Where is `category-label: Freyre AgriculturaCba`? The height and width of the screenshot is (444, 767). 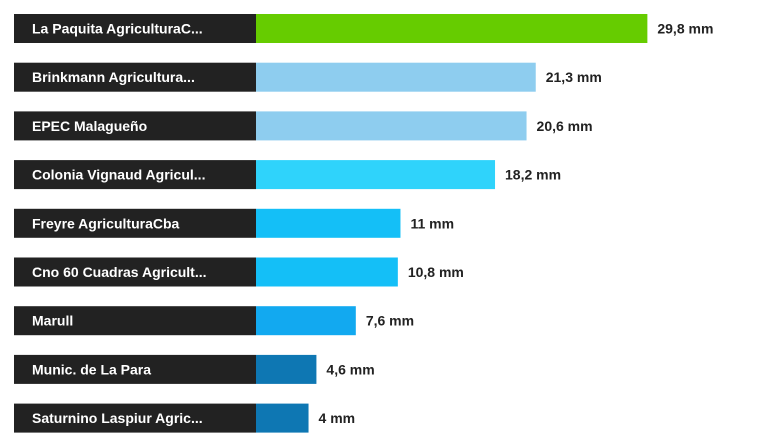 category-label: Freyre AgriculturaCba is located at coordinates (106, 223).